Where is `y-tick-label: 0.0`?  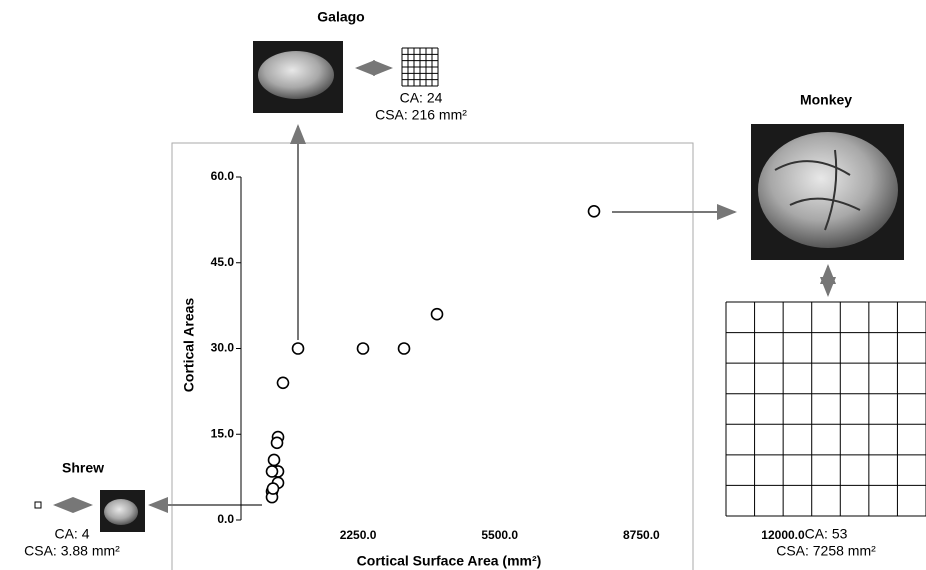
y-tick-label: 0.0 is located at coordinates (225, 519).